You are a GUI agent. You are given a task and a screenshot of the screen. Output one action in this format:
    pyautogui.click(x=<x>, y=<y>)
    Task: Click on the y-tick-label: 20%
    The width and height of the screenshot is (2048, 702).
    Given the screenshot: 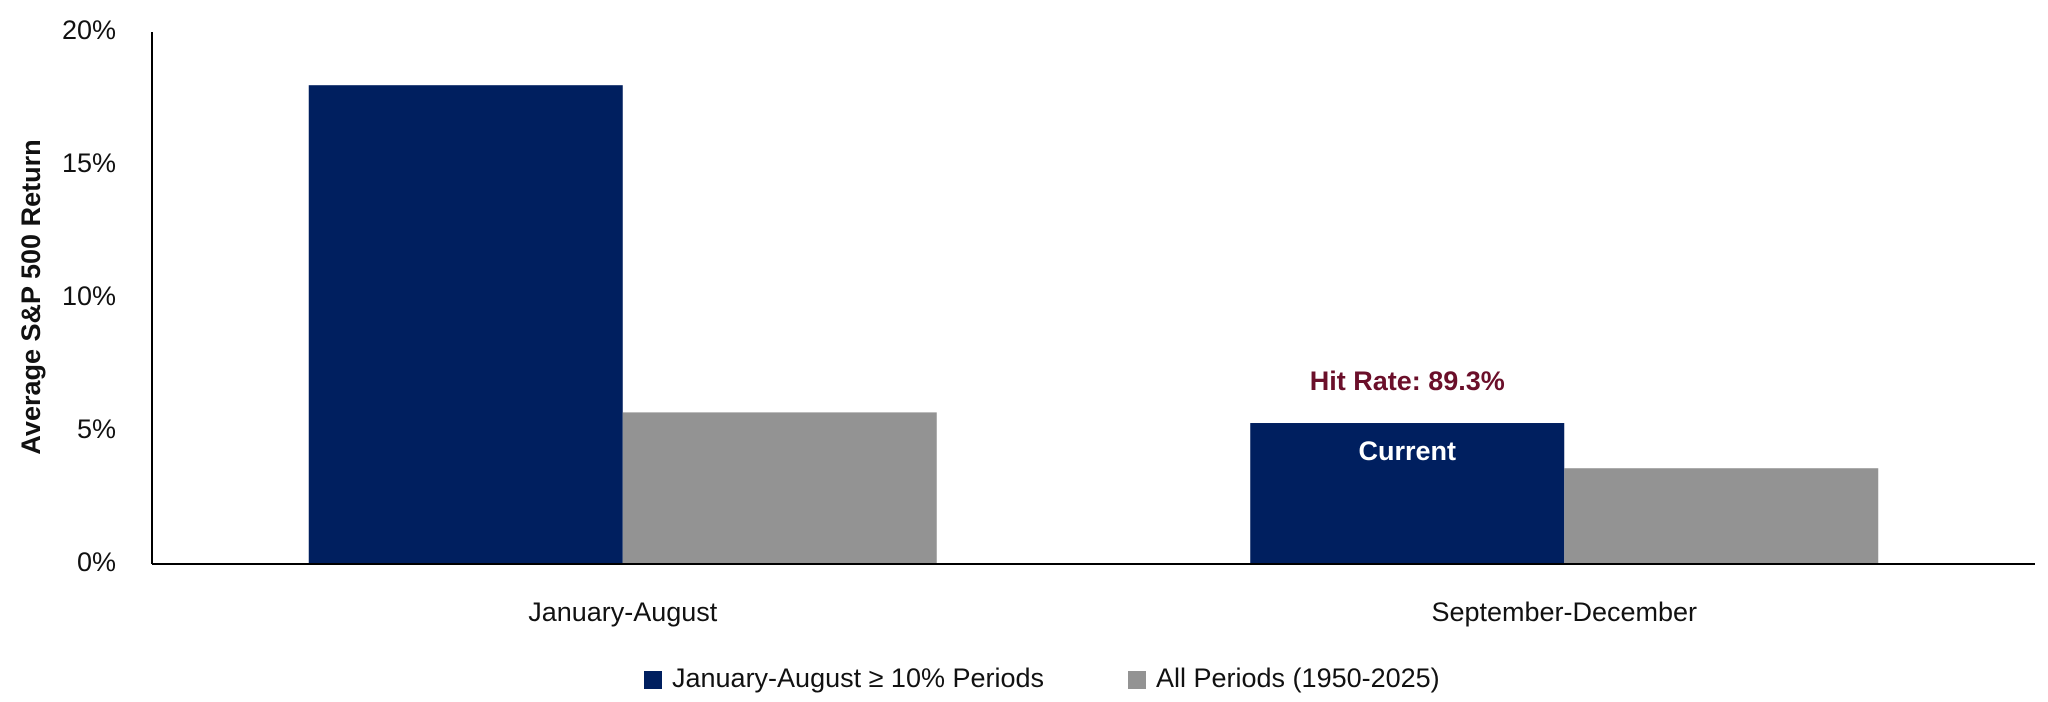 What is the action you would take?
    pyautogui.click(x=89, y=30)
    